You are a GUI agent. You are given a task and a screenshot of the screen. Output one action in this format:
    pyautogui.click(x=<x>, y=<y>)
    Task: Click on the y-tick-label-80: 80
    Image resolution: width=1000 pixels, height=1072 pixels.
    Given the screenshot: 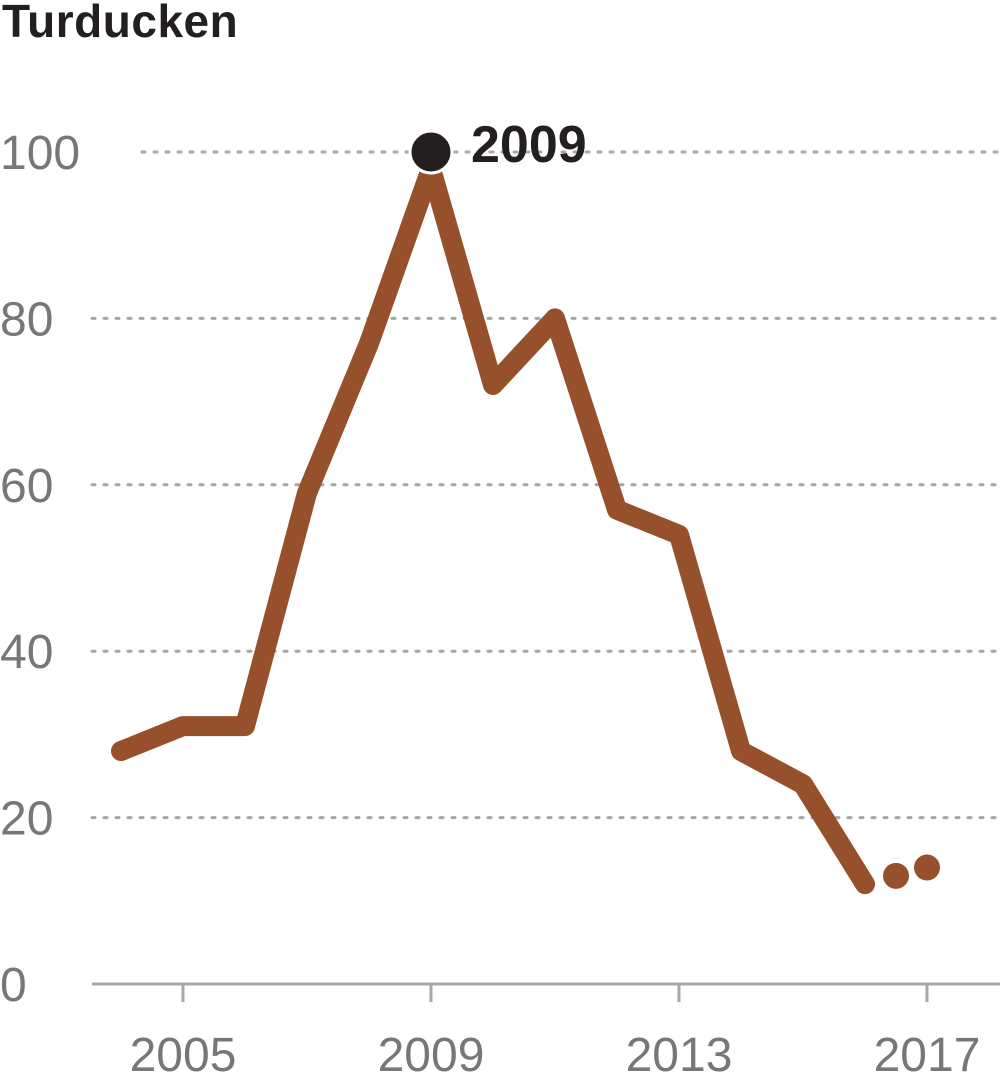 What is the action you would take?
    pyautogui.click(x=26, y=319)
    